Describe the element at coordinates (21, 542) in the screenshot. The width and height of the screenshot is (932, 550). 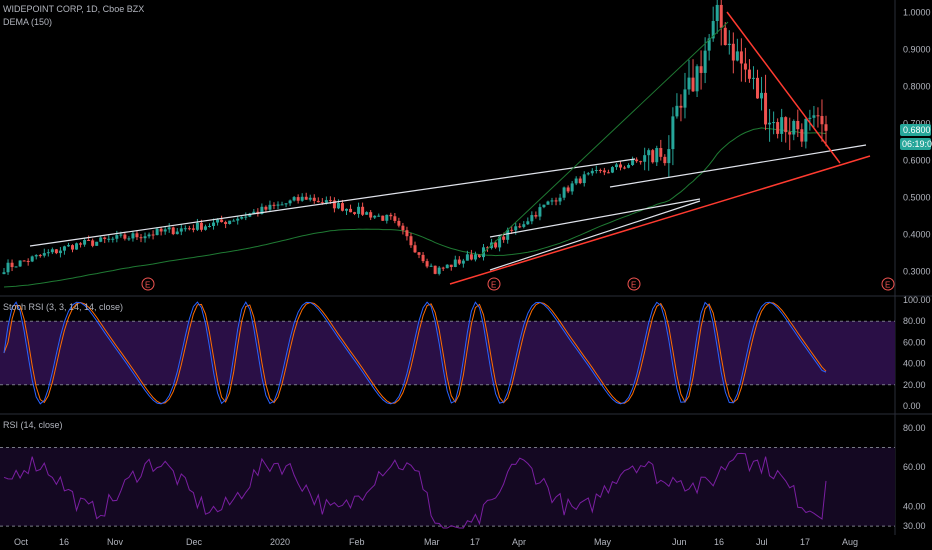
I see `time-tick-label: Oct` at that location.